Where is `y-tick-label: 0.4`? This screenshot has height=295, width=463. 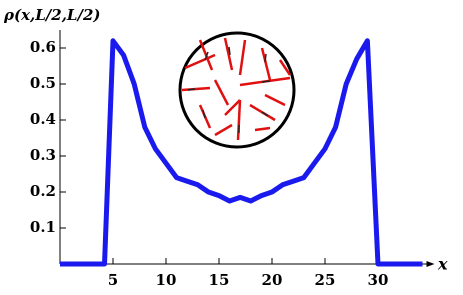 y-tick-label: 0.4 is located at coordinates (43, 119).